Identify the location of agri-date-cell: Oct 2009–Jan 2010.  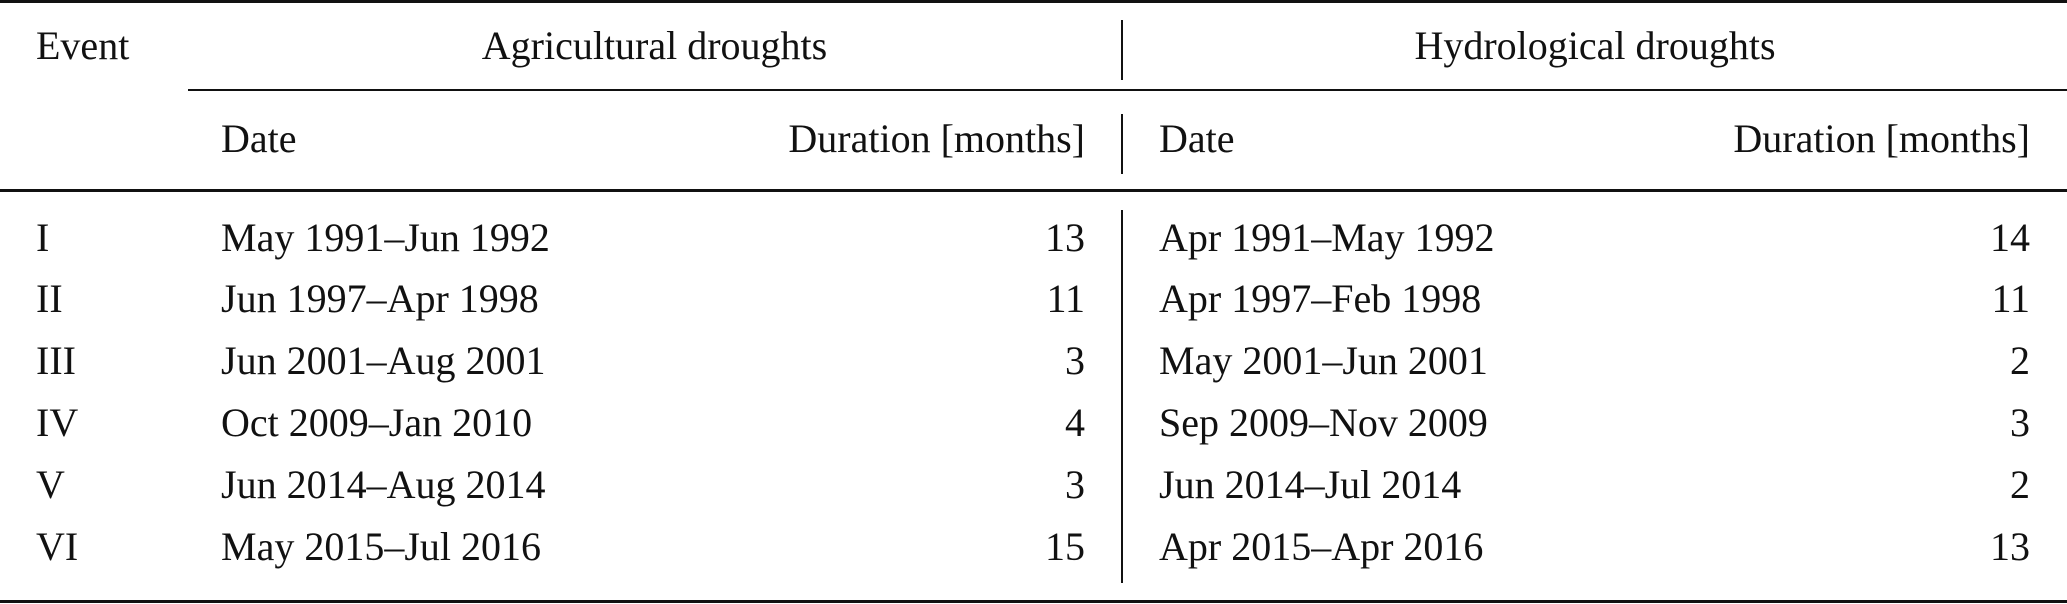
(377, 422).